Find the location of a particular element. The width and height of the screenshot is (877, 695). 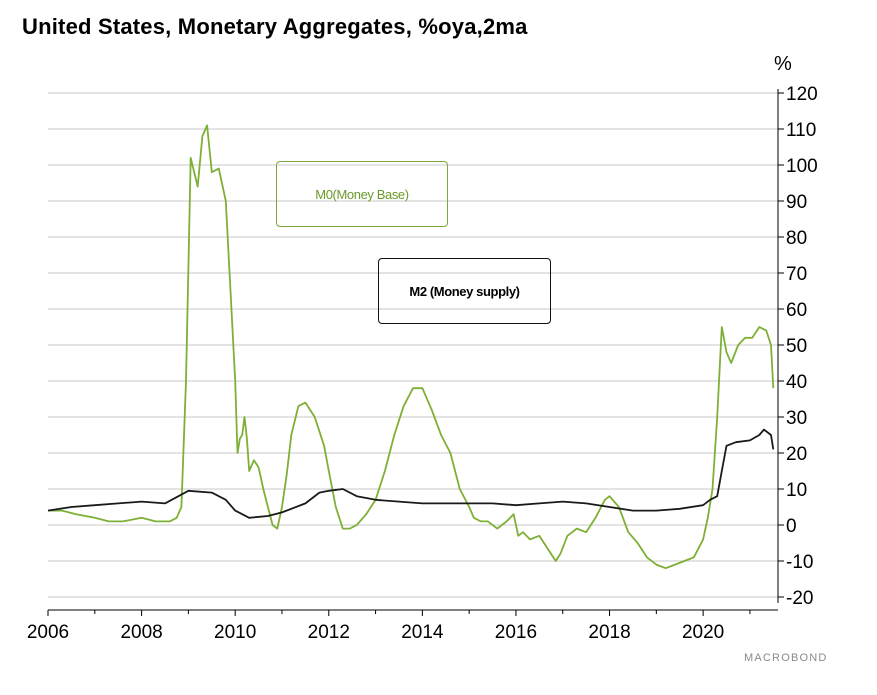

x-tick-label: 2010 is located at coordinates (235, 632).